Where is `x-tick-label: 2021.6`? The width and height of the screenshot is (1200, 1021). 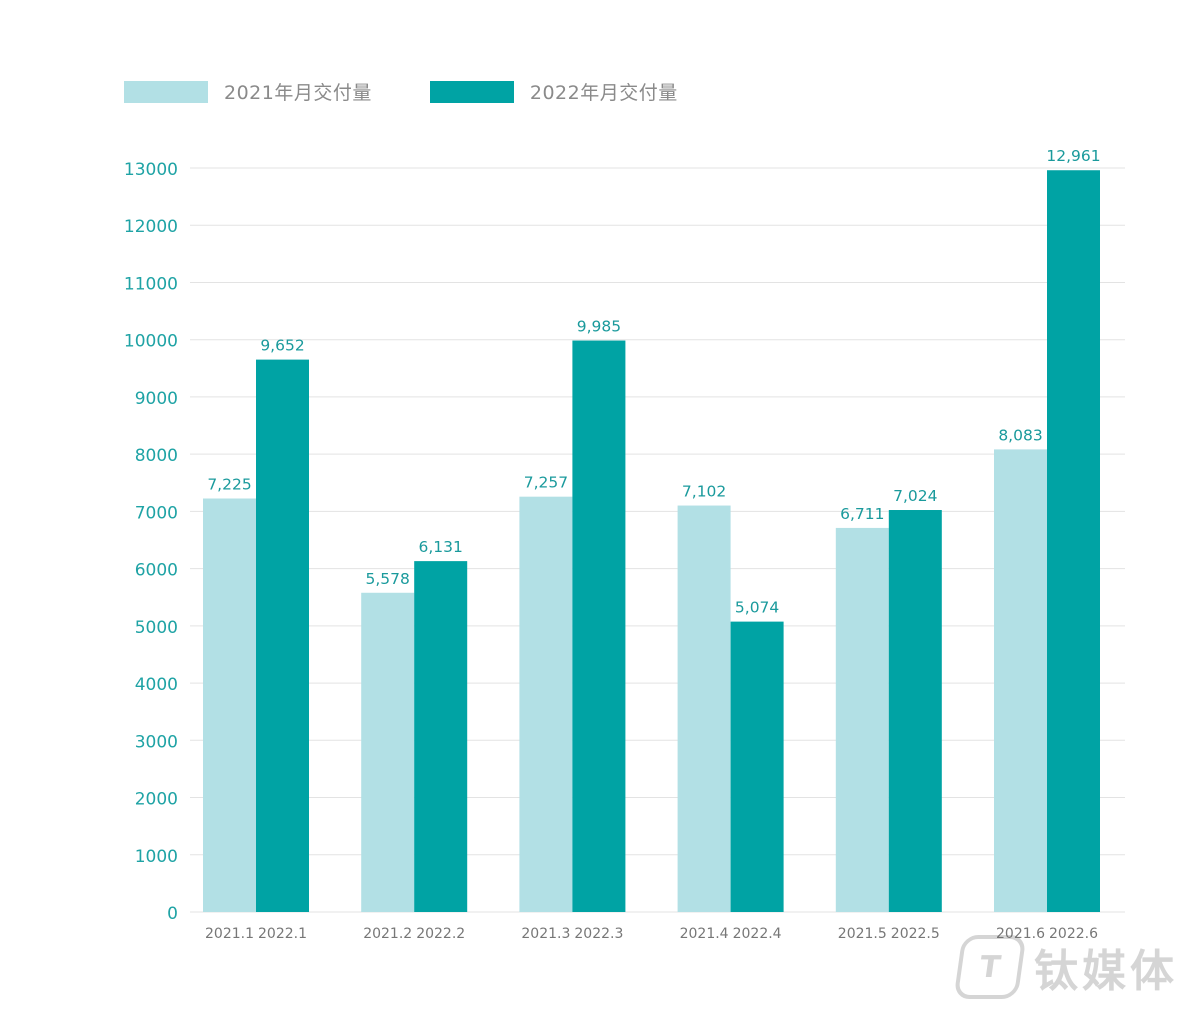
x-tick-label: 2021.6 is located at coordinates (1020, 934).